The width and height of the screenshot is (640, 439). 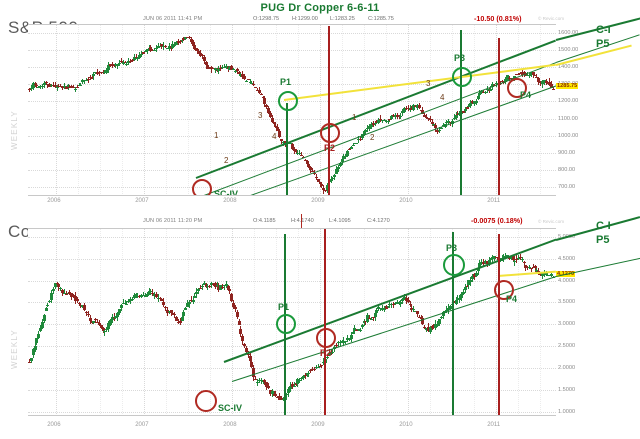 I want to click on copper-xtick: 2008, so click(x=230, y=425).